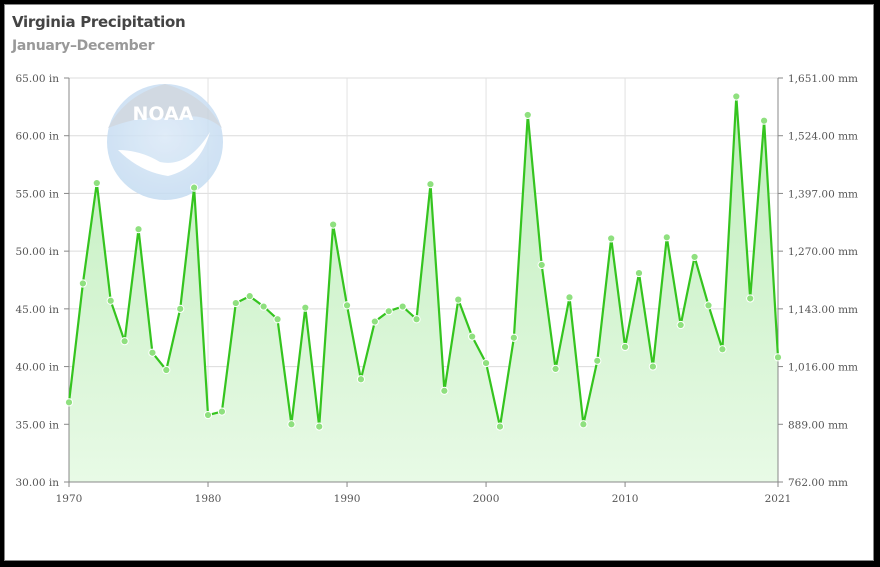  What do you see at coordinates (37, 425) in the screenshot?
I see `y-tick-label: 35.00 in` at bounding box center [37, 425].